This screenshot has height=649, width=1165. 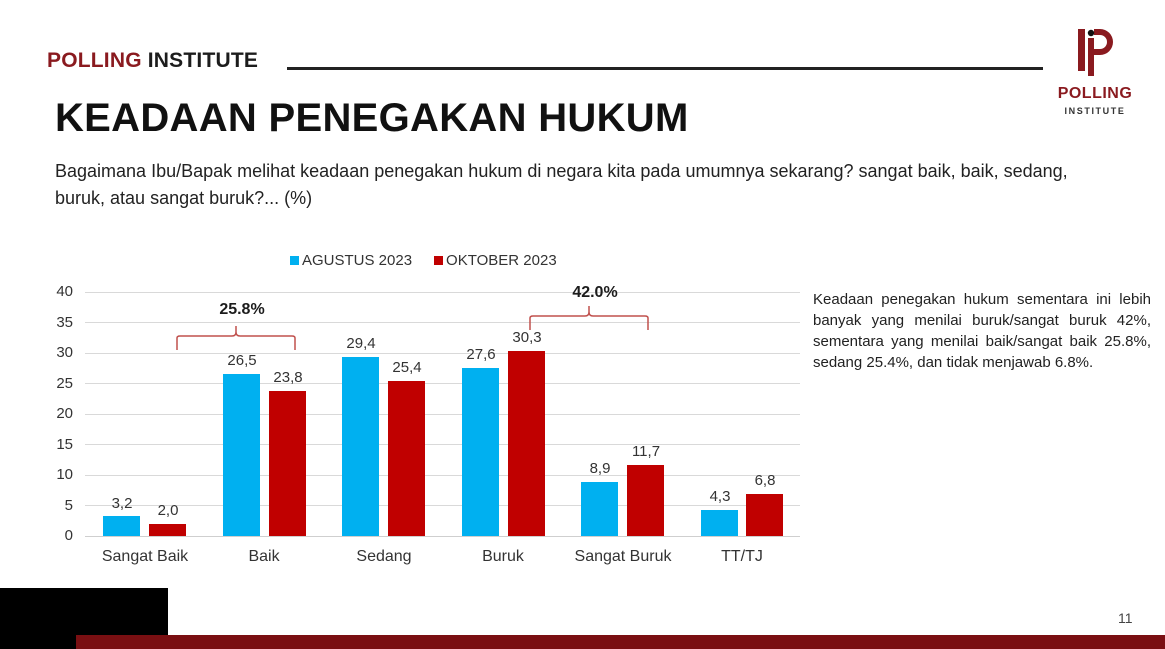 What do you see at coordinates (764, 515) in the screenshot?
I see `bar-oktober-tt-tj` at bounding box center [764, 515].